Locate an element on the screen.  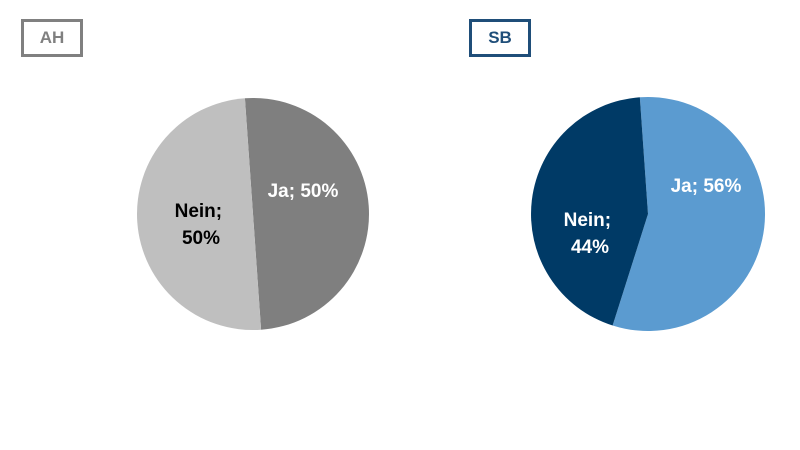
pie-label-ah-nein-line1: Nein; is located at coordinates (199, 211).